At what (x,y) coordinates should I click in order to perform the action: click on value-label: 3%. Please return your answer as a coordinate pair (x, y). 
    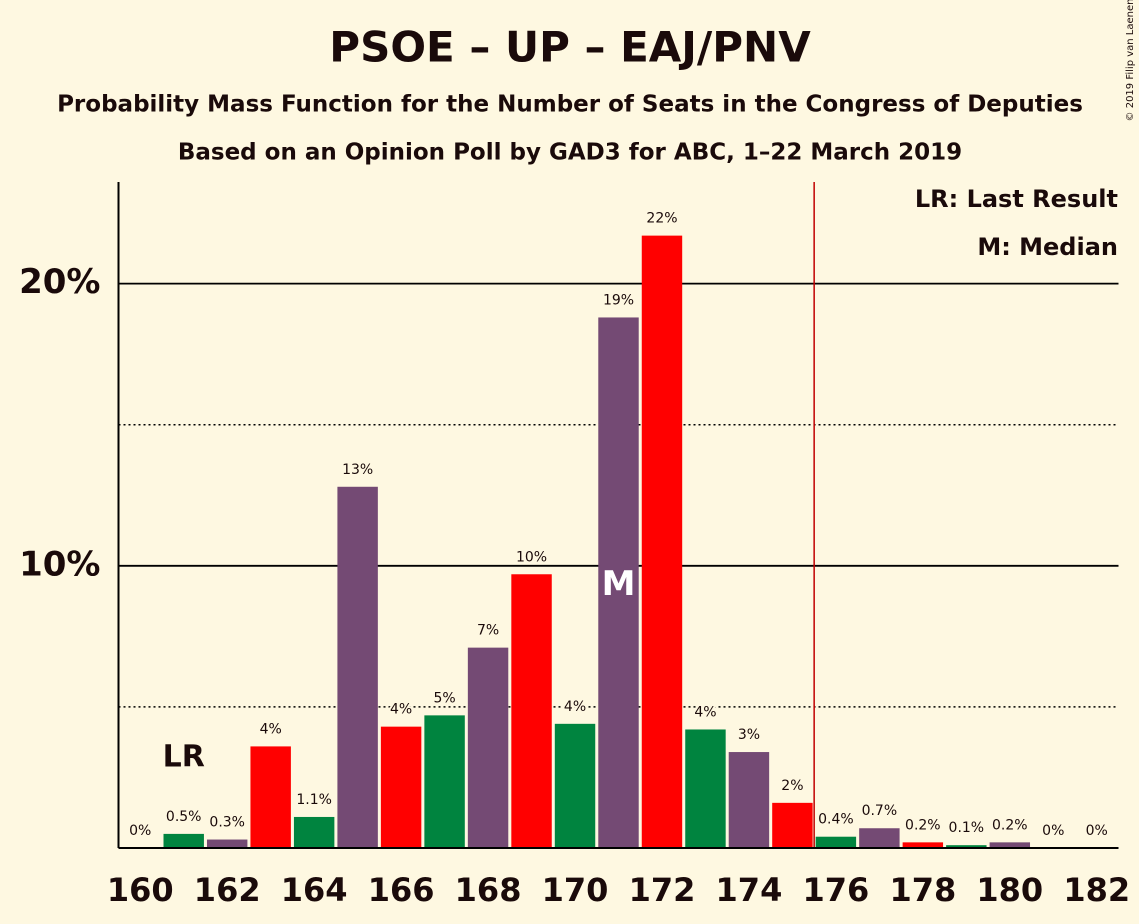
    Looking at the image, I should click on (749, 735).